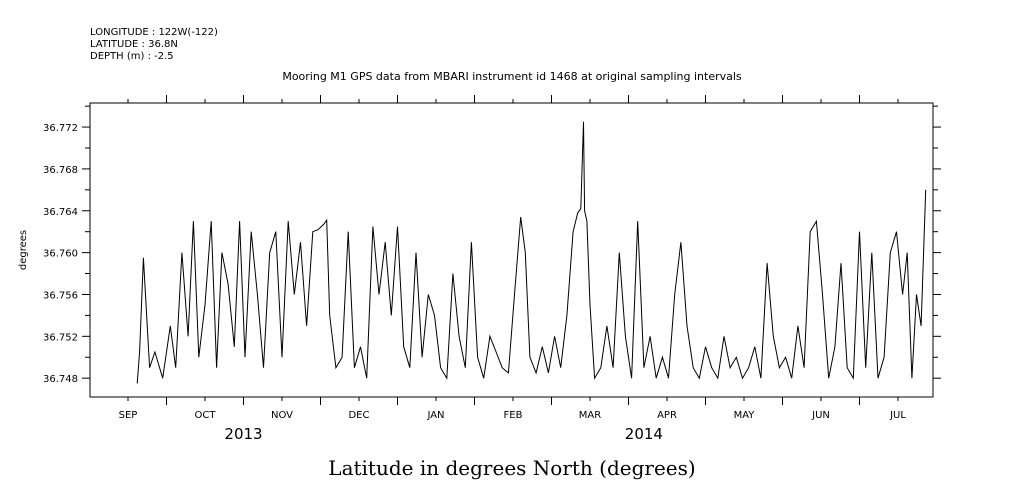 This screenshot has height=504, width=1009. Describe the element at coordinates (820, 415) in the screenshot. I see `month-label: JUN` at that location.